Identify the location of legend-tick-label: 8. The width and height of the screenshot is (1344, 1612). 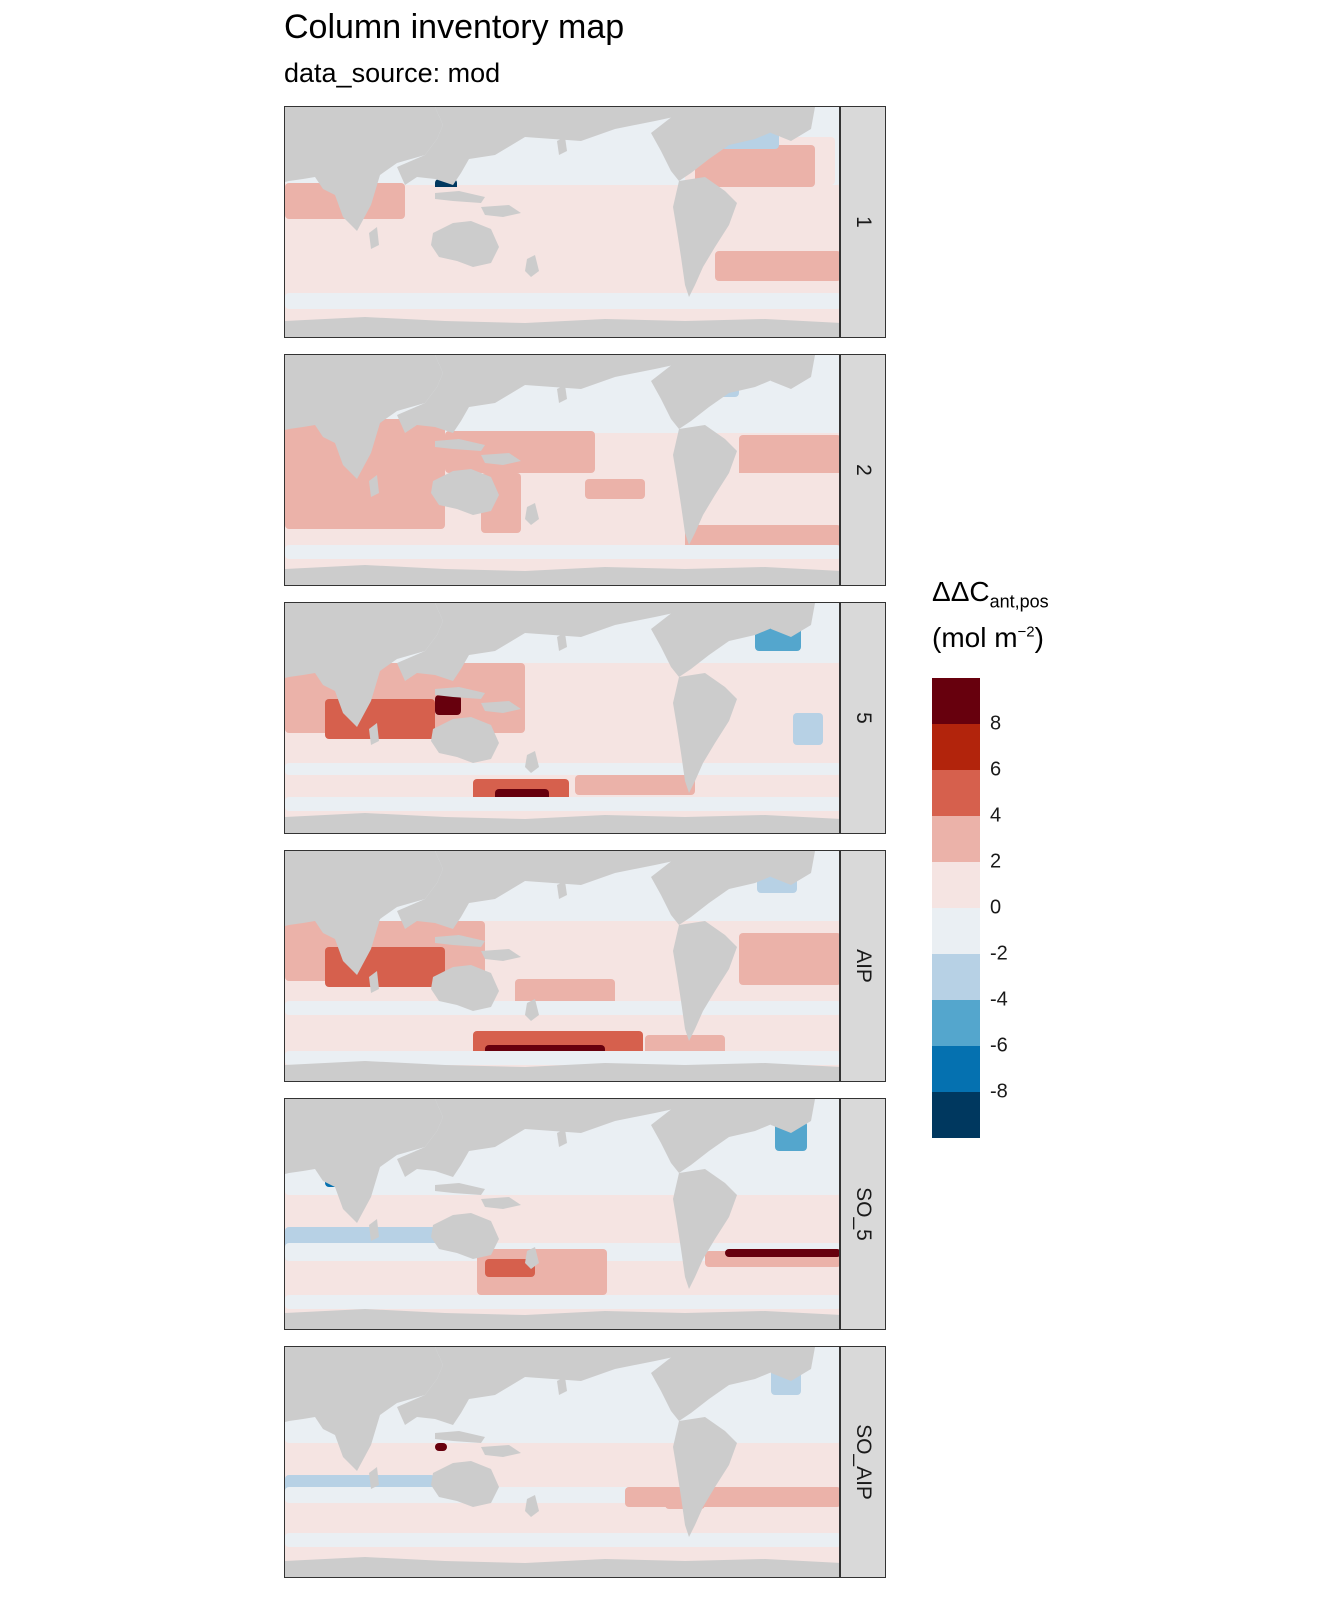
(996, 723).